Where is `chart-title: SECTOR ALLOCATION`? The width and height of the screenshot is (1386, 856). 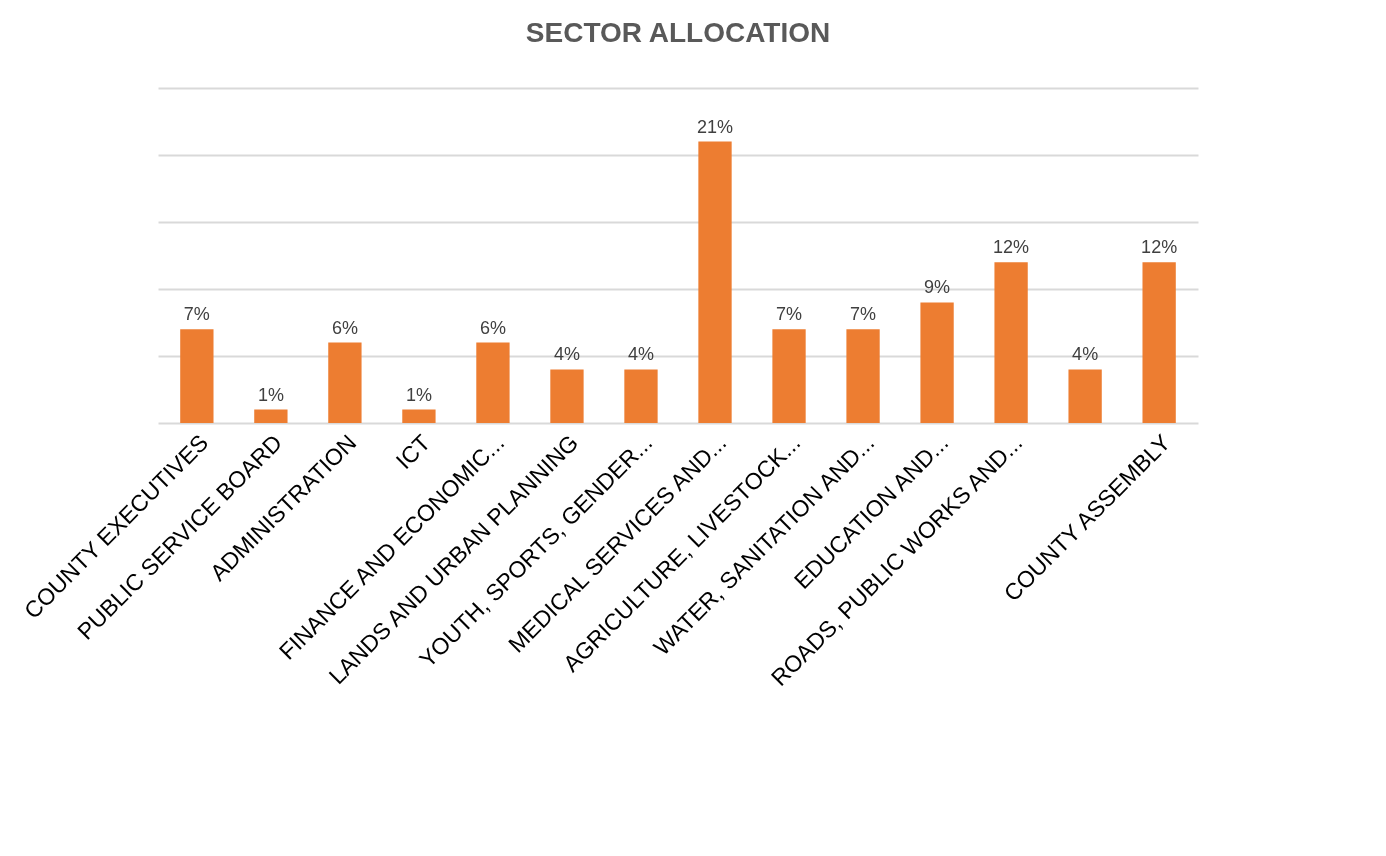
chart-title: SECTOR ALLOCATION is located at coordinates (678, 32).